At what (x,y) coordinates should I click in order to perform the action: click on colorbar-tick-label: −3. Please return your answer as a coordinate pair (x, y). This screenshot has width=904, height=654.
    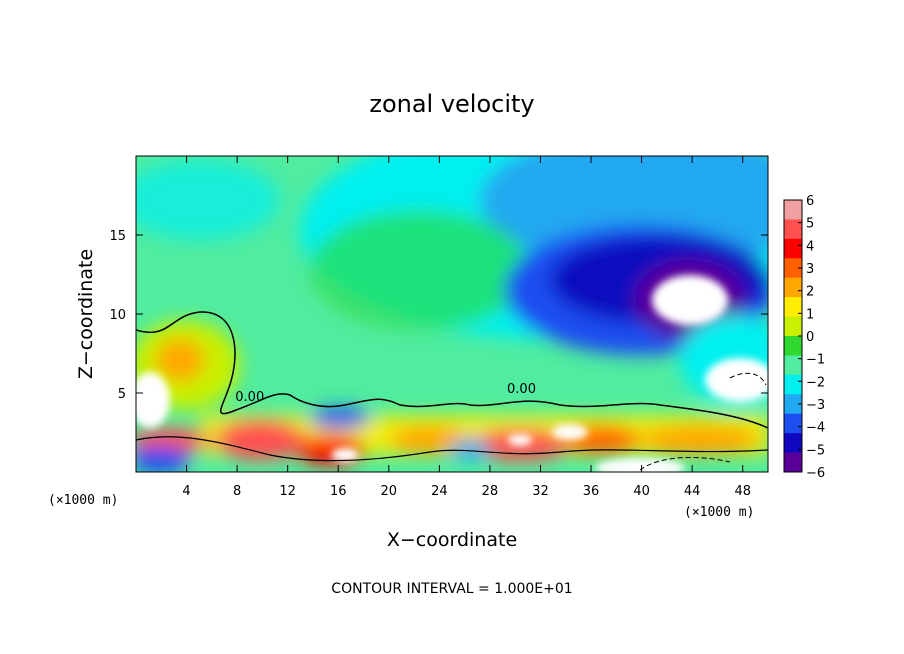
    Looking at the image, I should click on (815, 405).